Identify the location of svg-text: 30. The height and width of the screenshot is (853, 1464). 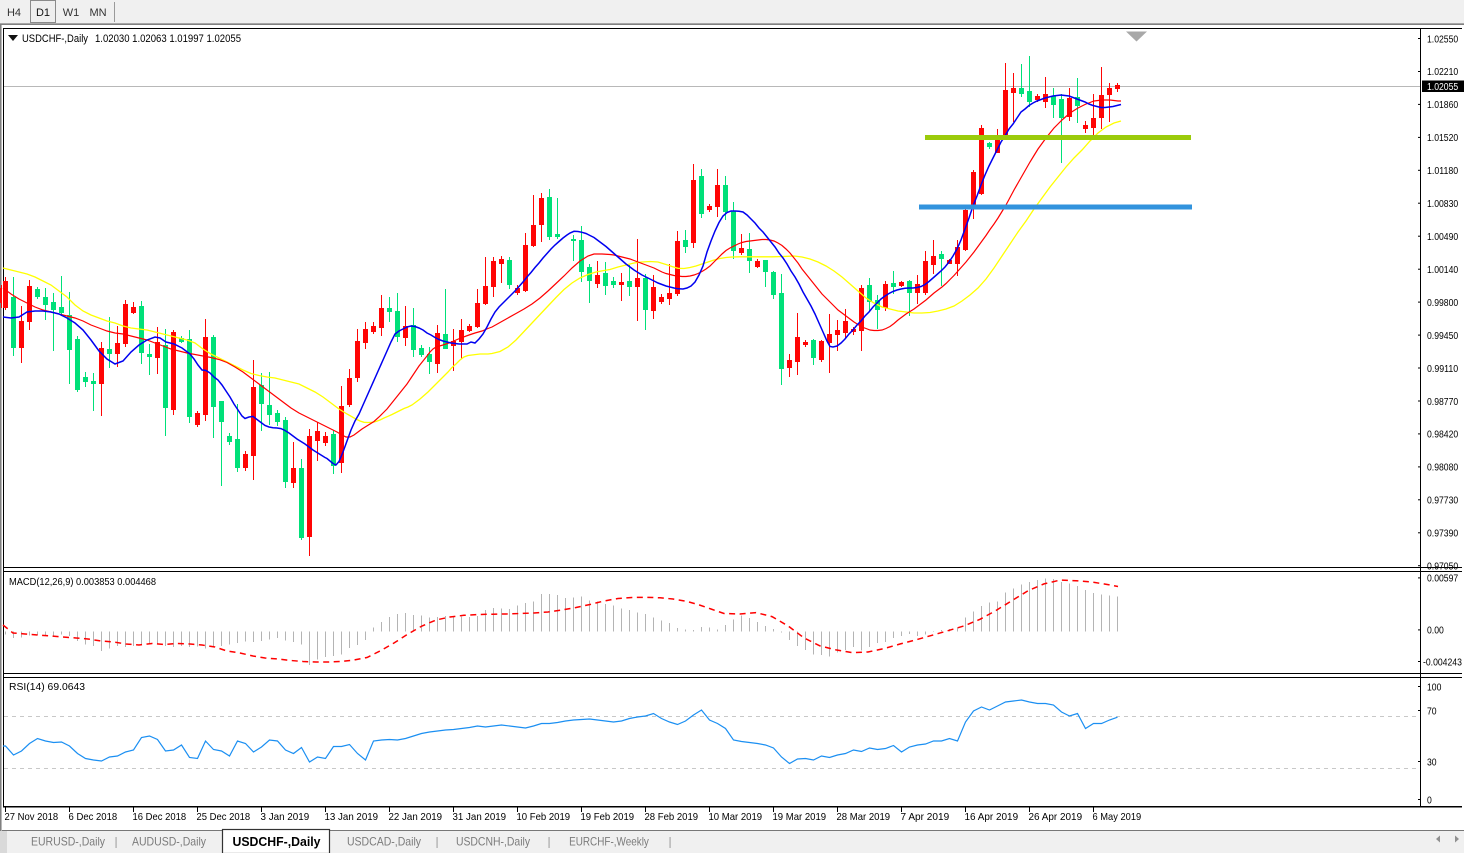
(1432, 762).